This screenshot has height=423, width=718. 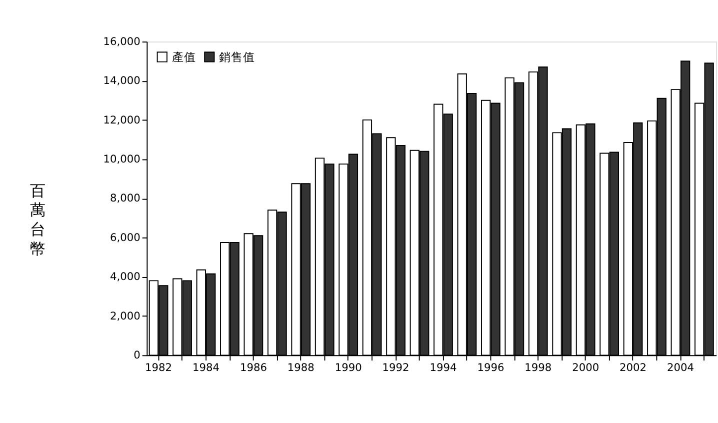 What do you see at coordinates (122, 159) in the screenshot?
I see `y-tick-label: 10,000` at bounding box center [122, 159].